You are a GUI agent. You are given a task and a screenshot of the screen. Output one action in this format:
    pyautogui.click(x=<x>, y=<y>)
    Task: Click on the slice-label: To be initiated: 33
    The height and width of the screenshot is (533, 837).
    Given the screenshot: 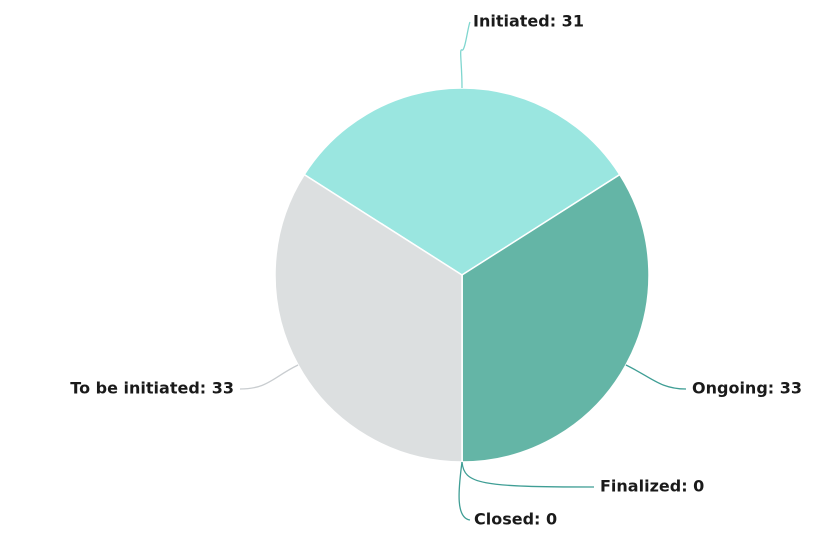 What is the action you would take?
    pyautogui.click(x=152, y=388)
    